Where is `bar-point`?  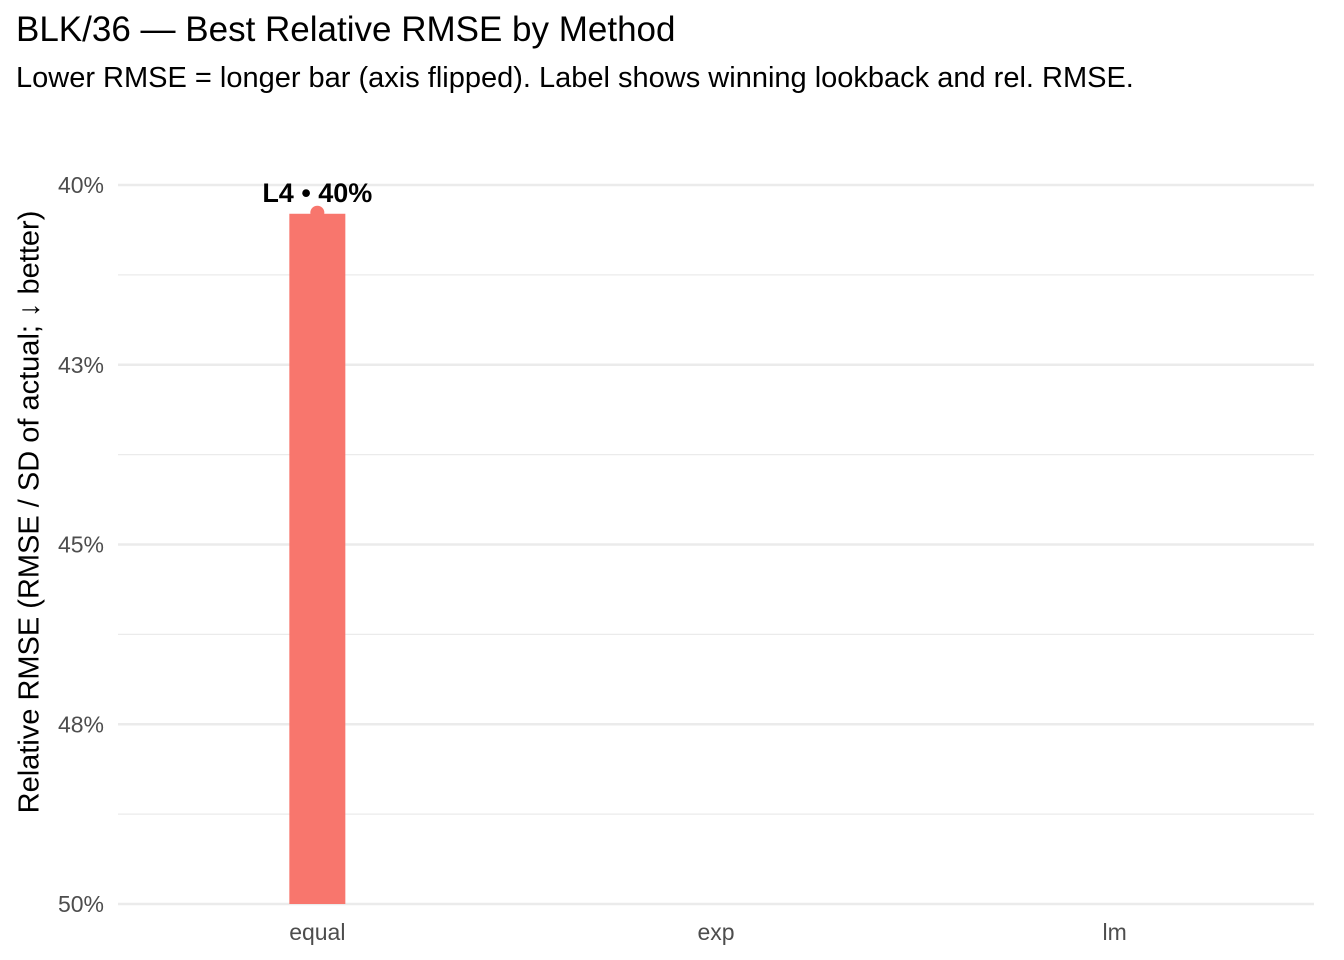 bar-point is located at coordinates (317, 212).